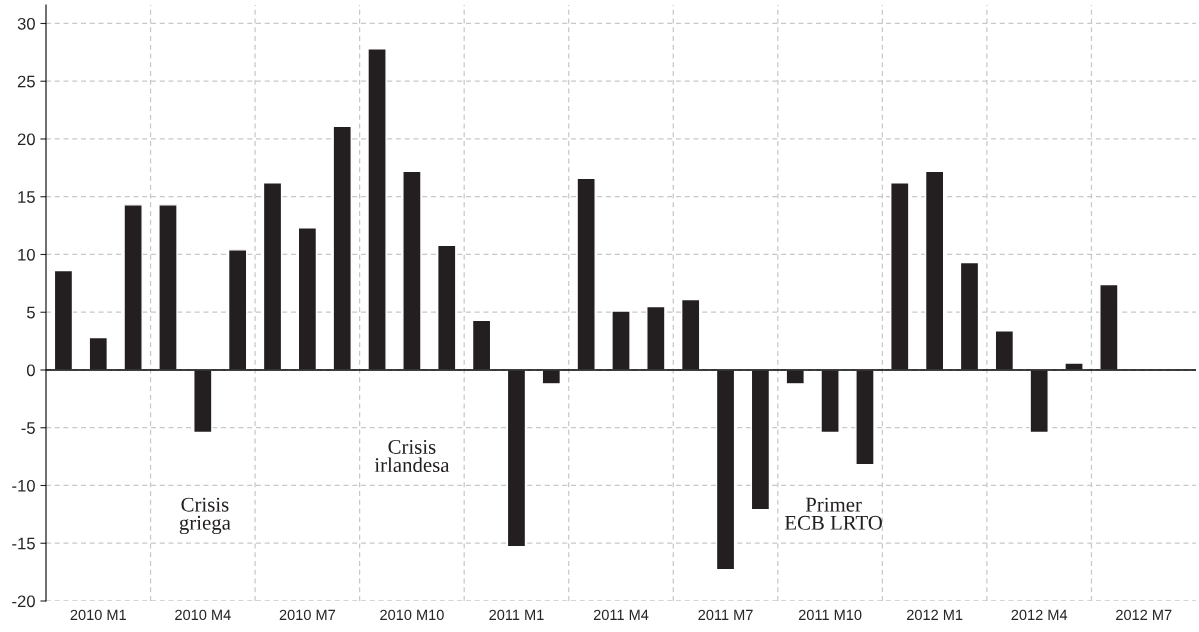  What do you see at coordinates (621, 615) in the screenshot?
I see `x-tick-label: 2011 M4` at bounding box center [621, 615].